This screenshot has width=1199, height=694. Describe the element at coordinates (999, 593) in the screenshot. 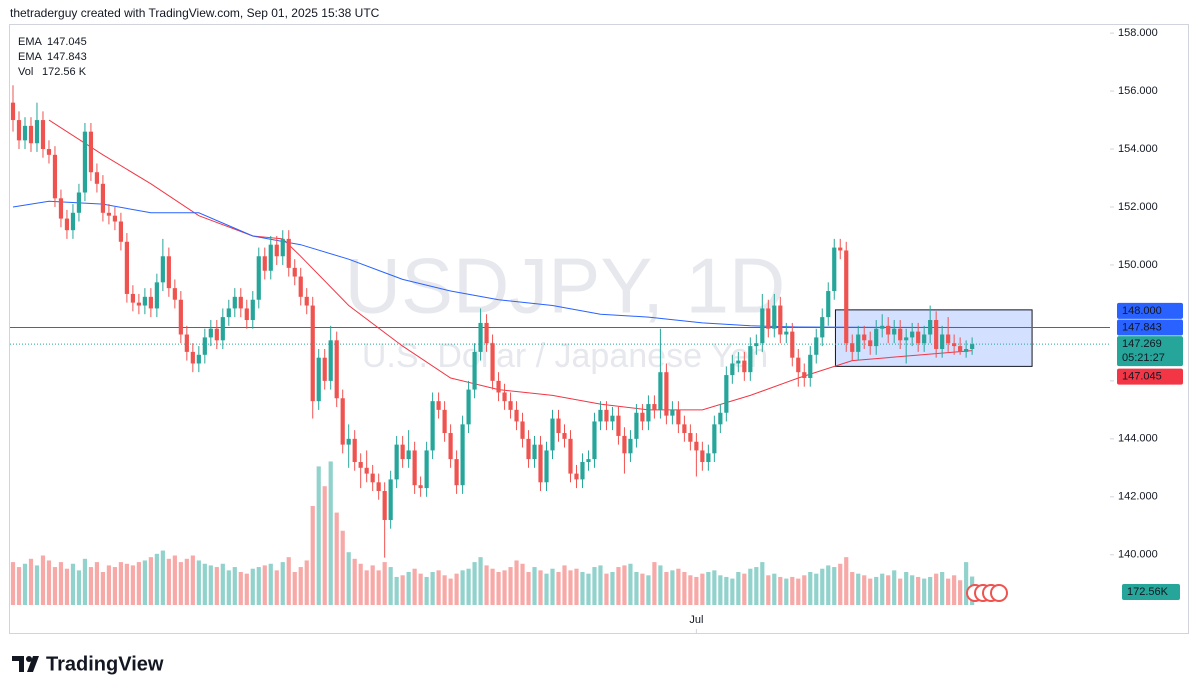

I see `flag-icon` at that location.